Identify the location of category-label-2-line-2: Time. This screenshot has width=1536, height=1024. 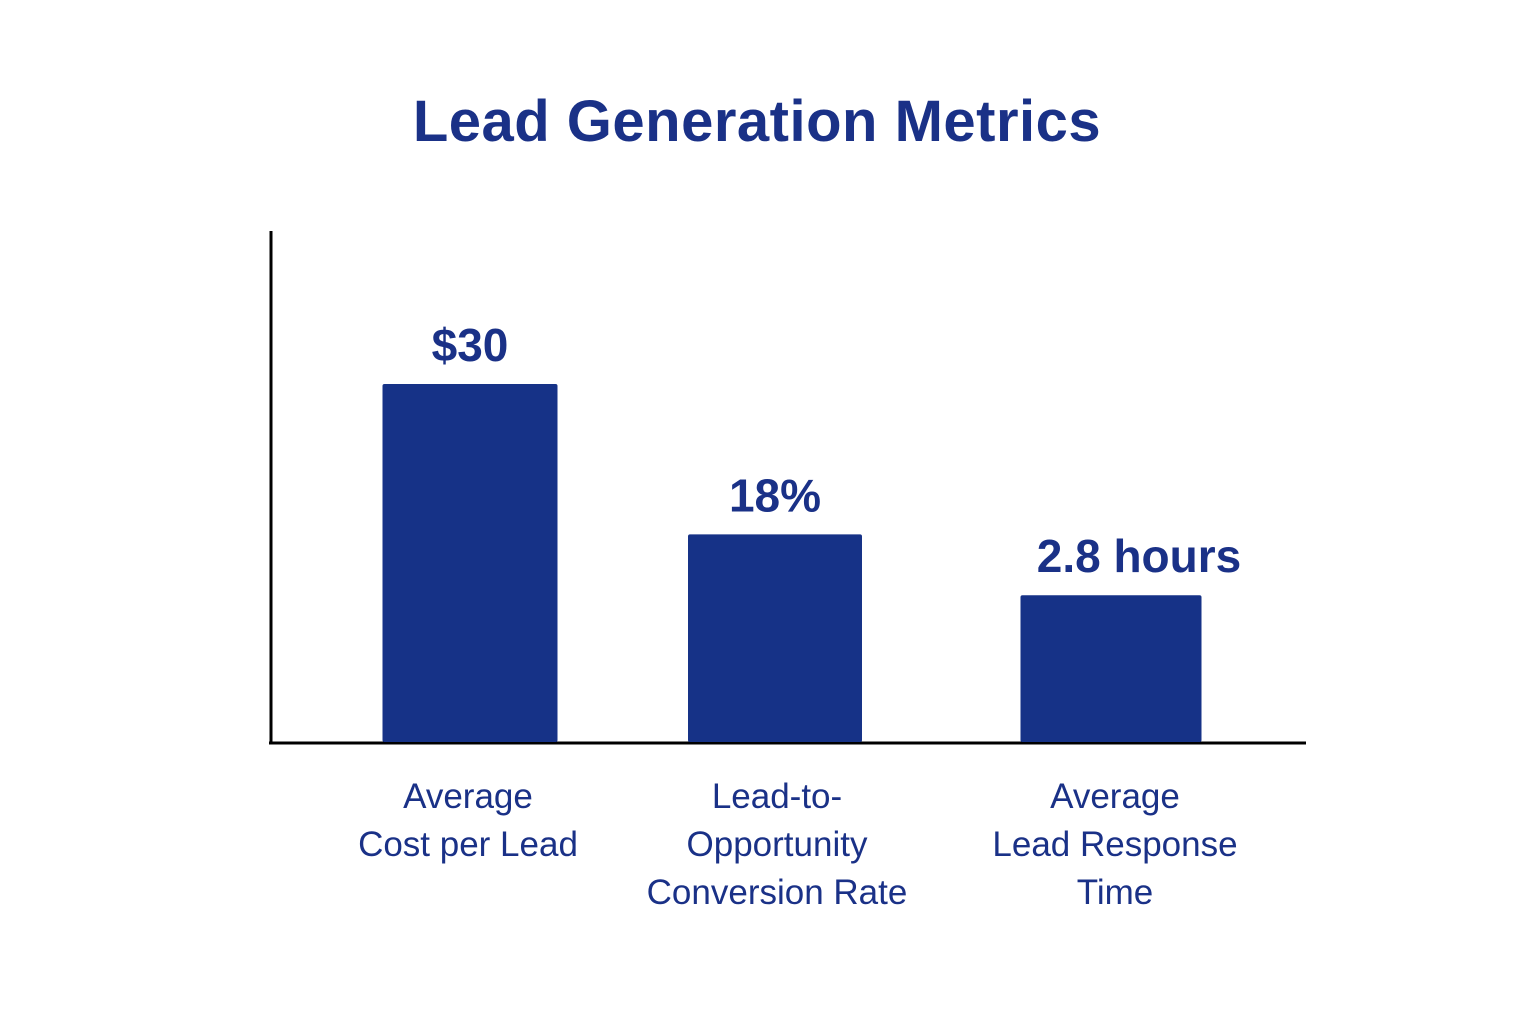
(1115, 892).